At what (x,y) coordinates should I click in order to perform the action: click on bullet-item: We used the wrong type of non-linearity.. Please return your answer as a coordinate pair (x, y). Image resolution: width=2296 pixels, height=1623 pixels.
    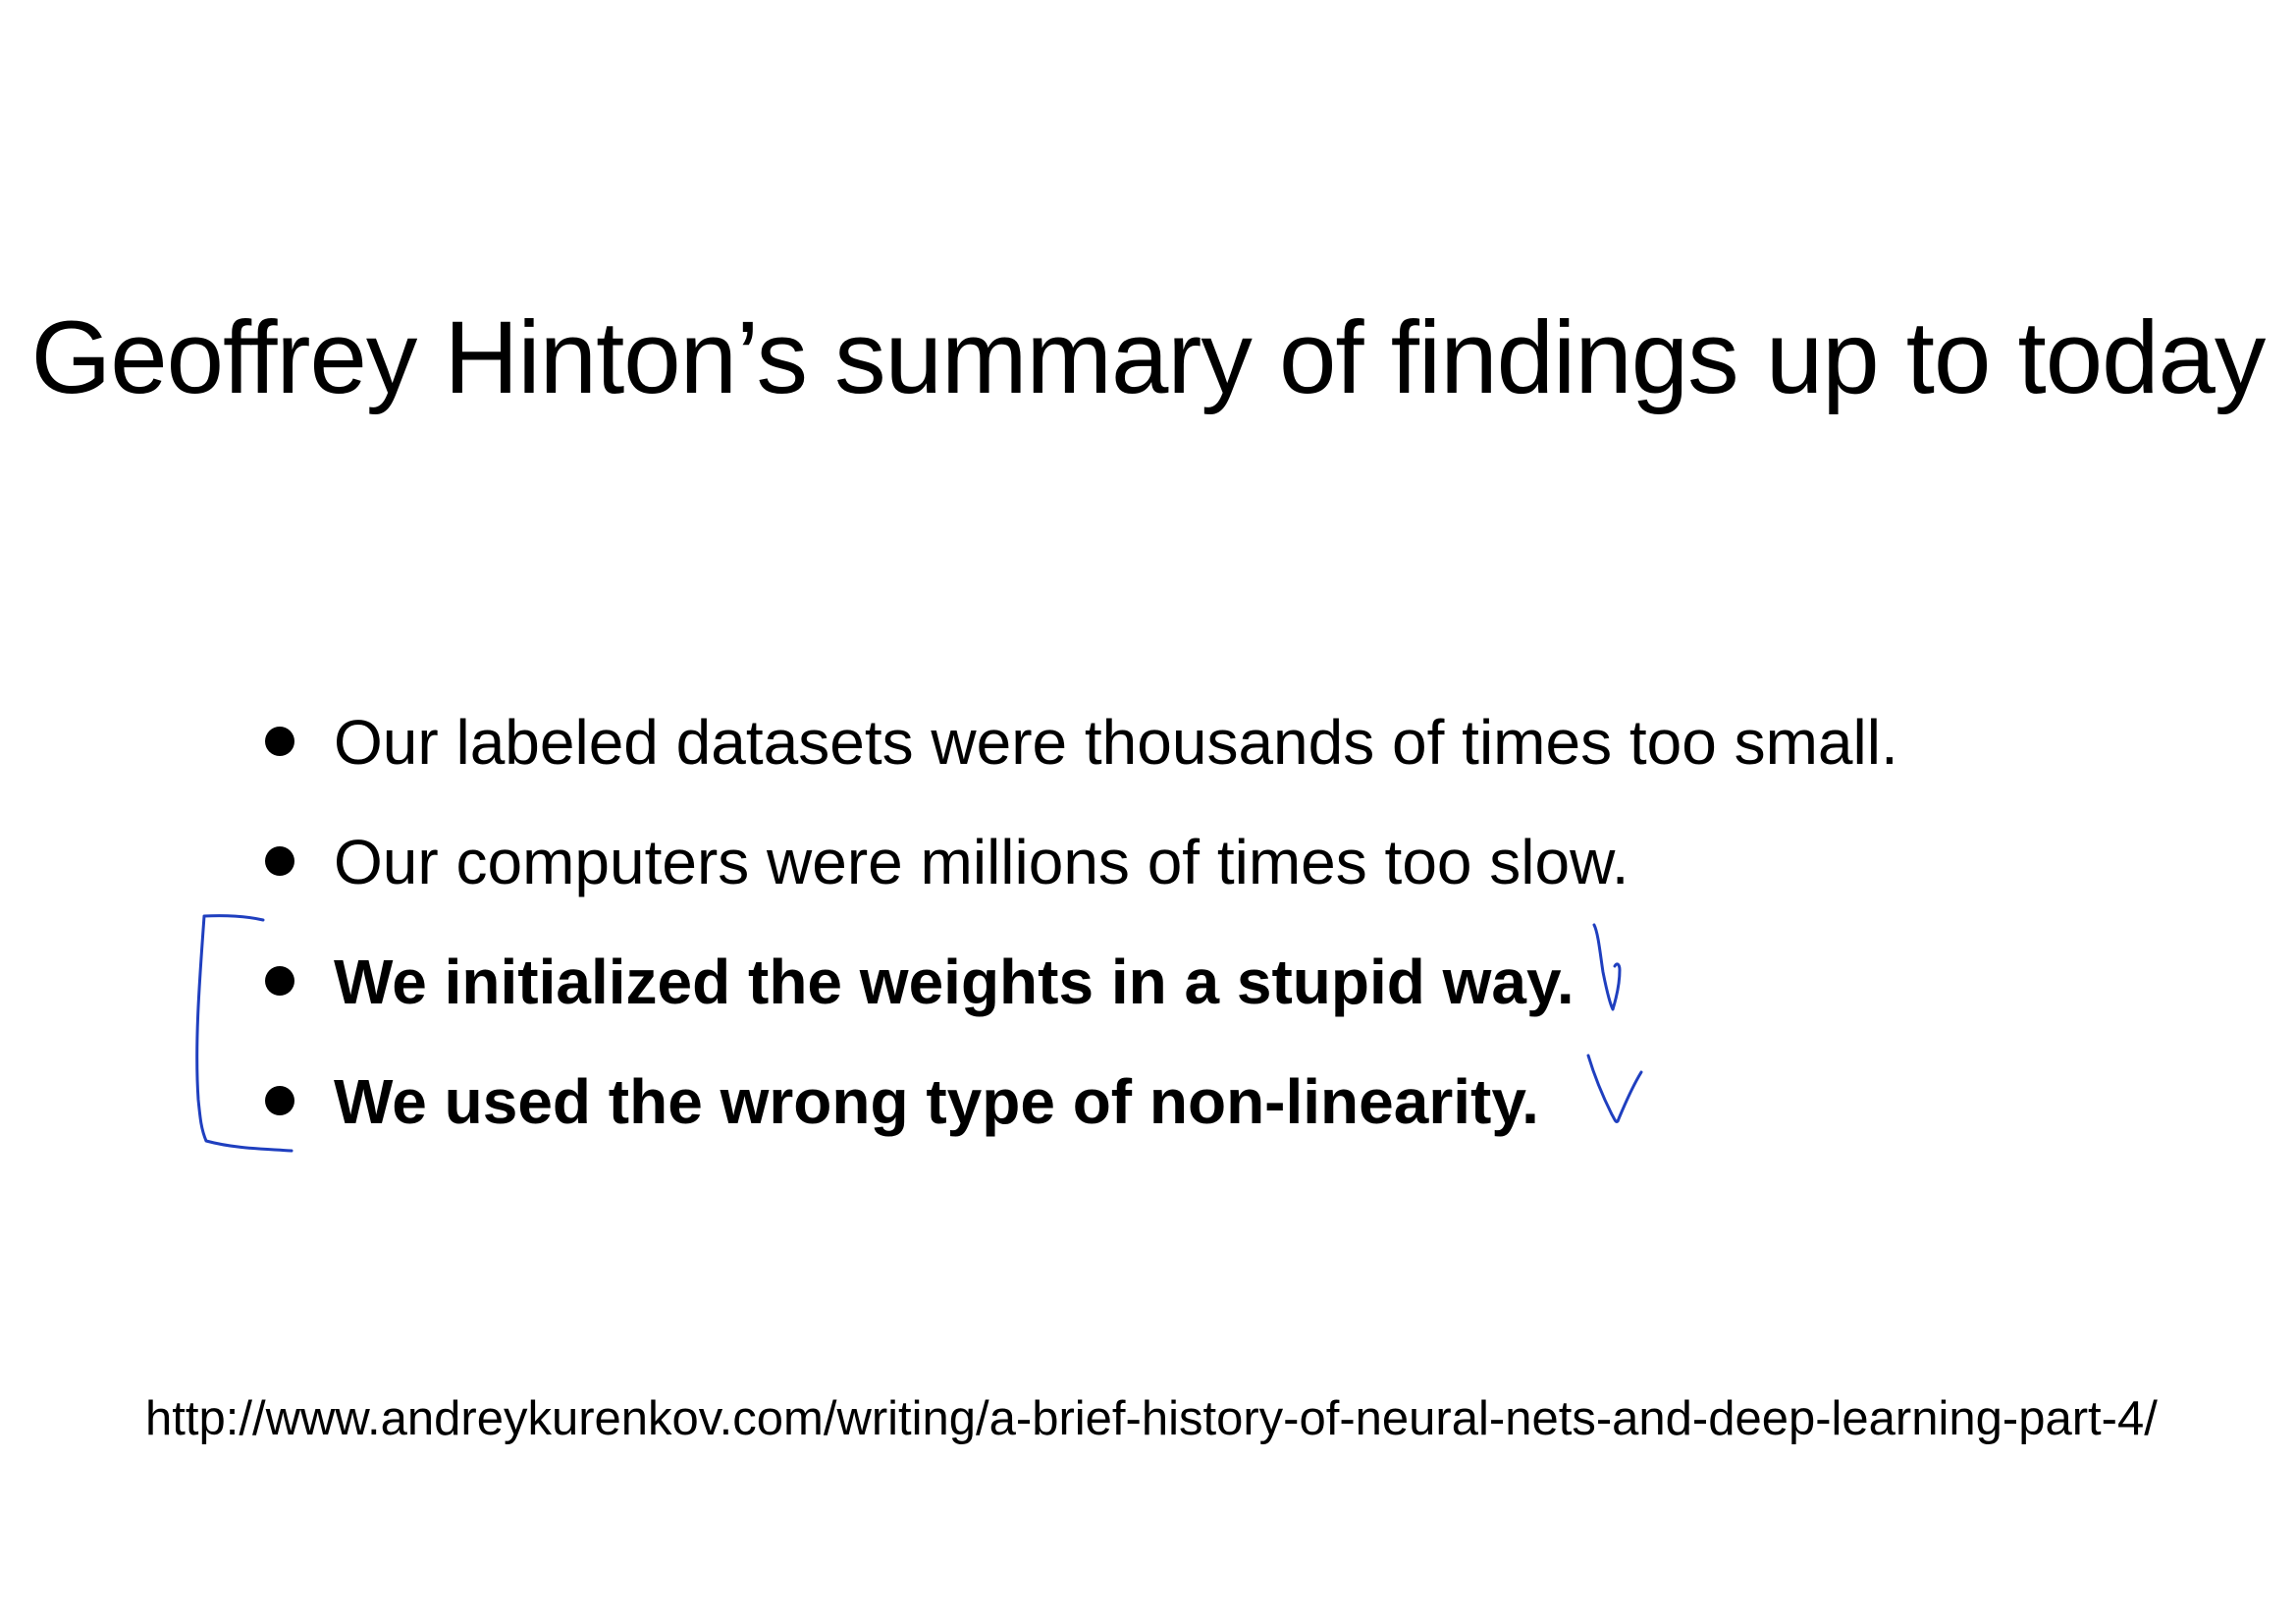
    Looking at the image, I should click on (1081, 1102).